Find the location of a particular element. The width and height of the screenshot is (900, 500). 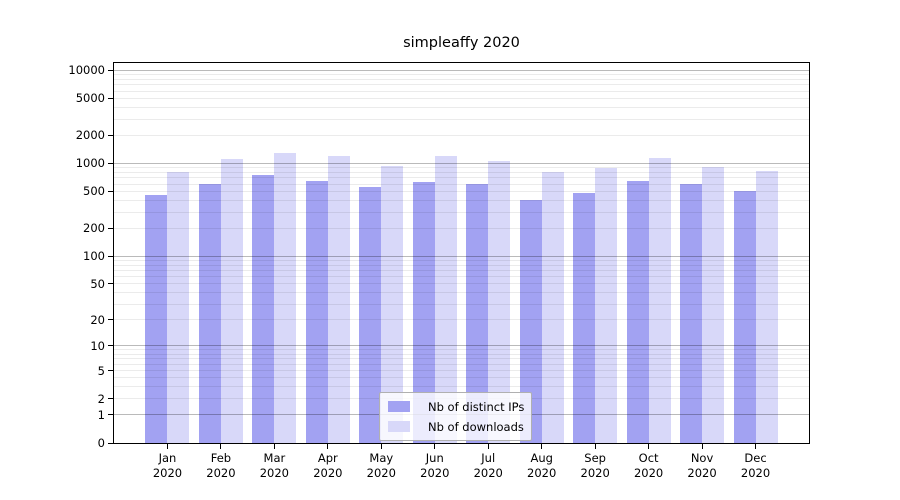

x-tick-mark-may is located at coordinates (381, 446).